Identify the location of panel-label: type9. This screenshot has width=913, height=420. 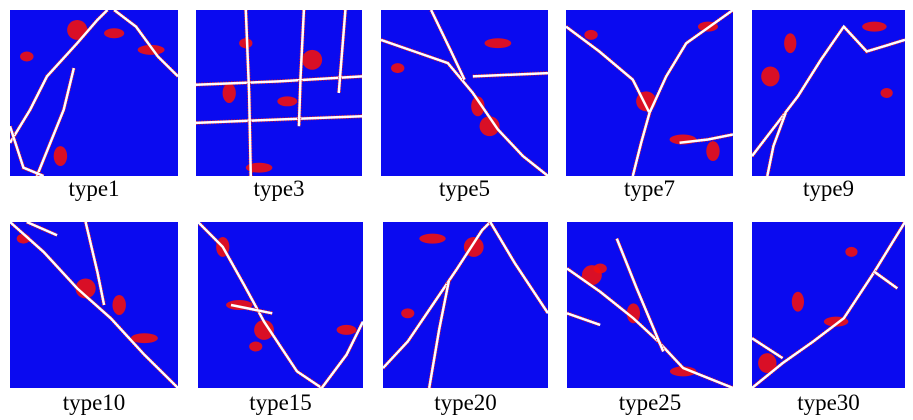
(828, 188).